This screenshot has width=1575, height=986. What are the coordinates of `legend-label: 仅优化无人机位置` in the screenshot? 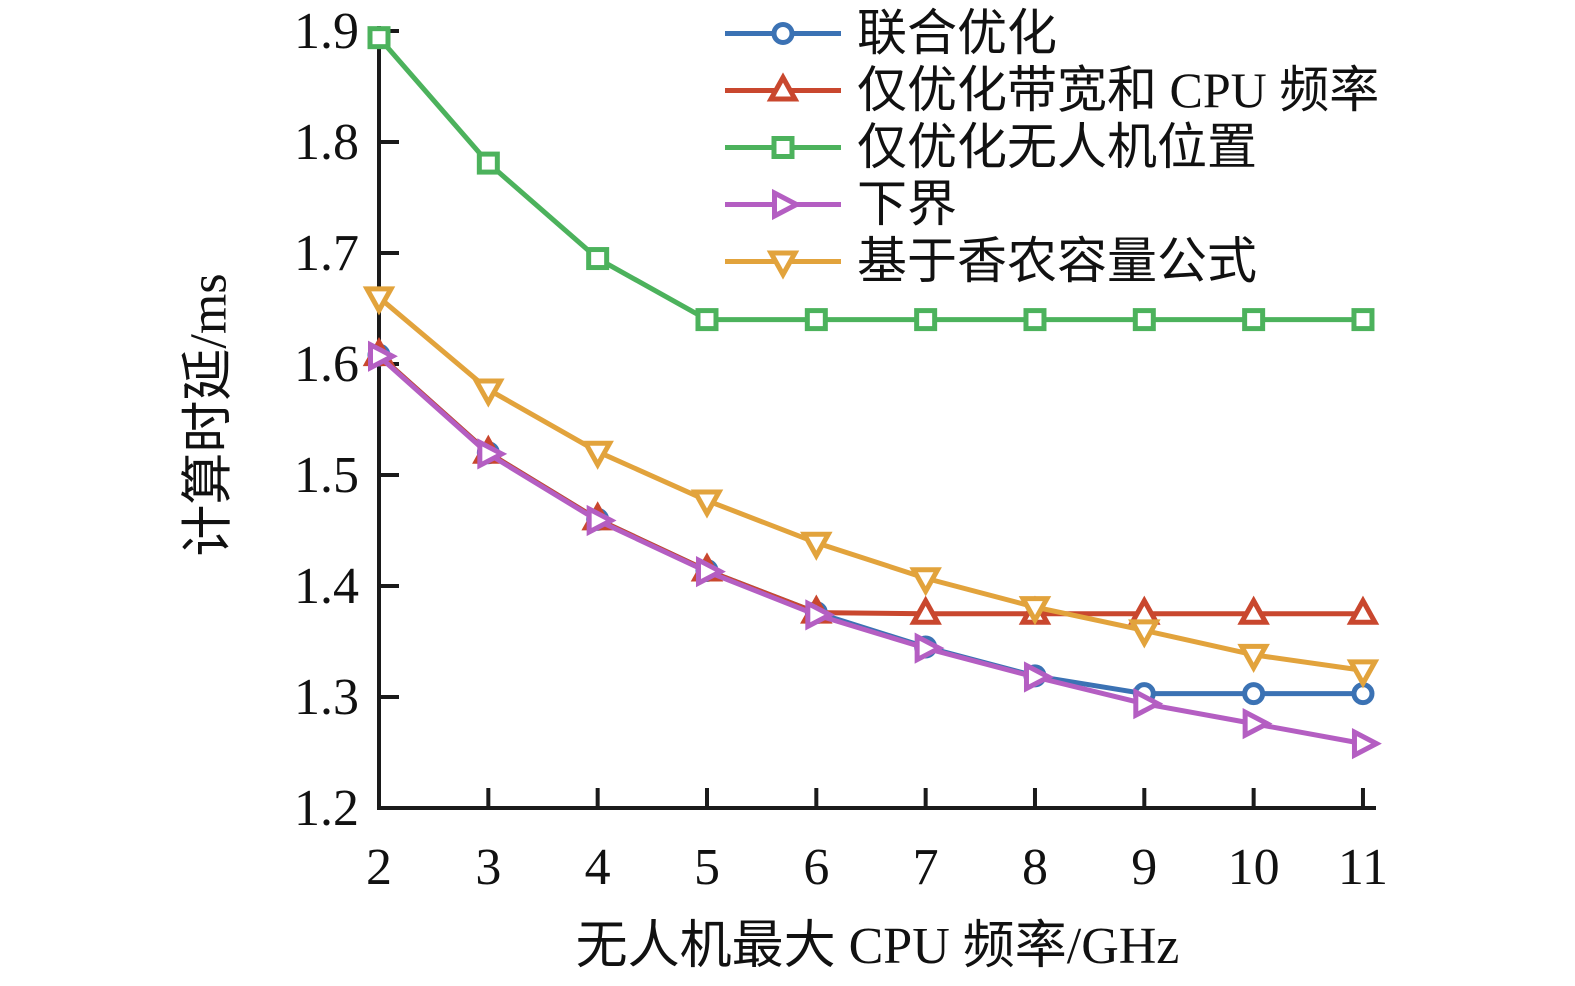 It's located at (1057, 147).